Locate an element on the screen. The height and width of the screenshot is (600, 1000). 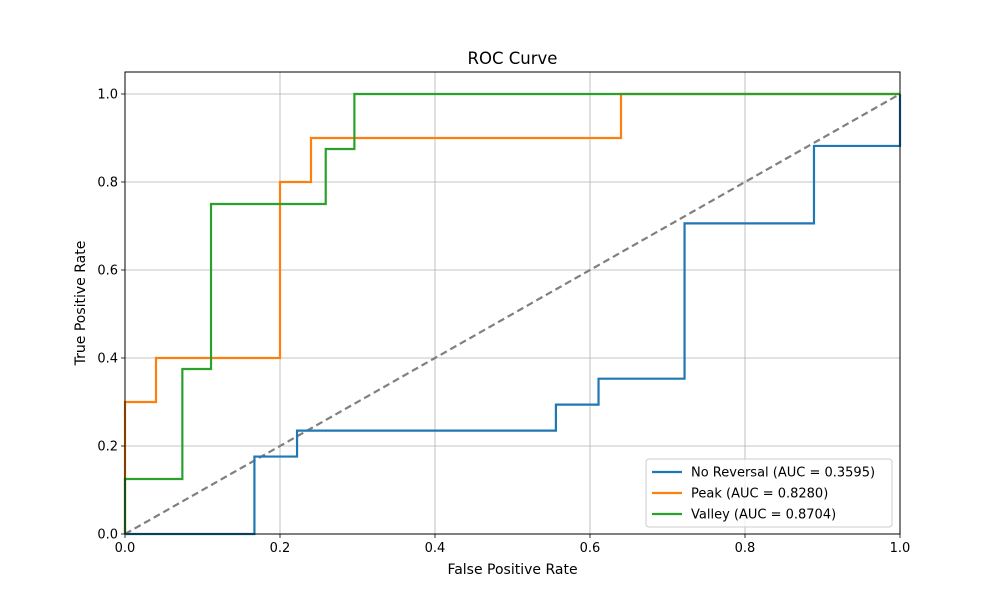
legend-label-no-reversal: No Reversal (AUC = 0.3595) is located at coordinates (783, 473).